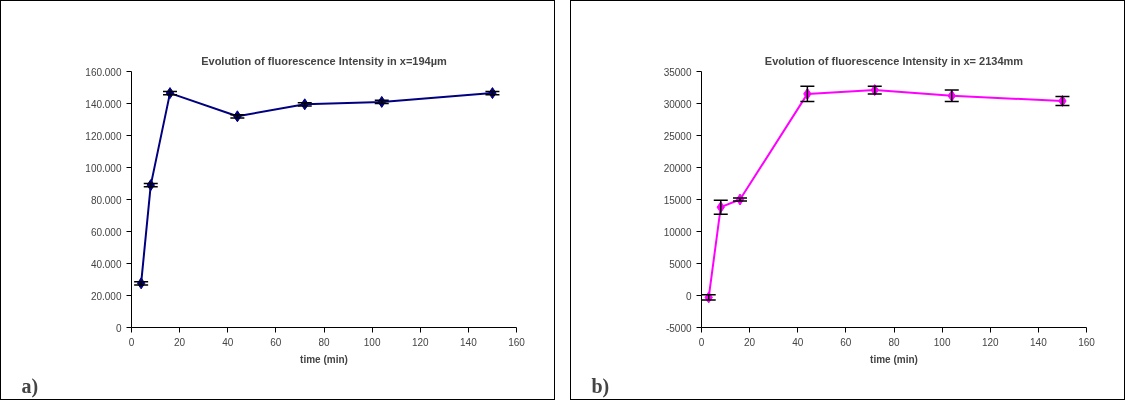 Image resolution: width=1133 pixels, height=409 pixels. What do you see at coordinates (103, 104) in the screenshot?
I see `y-tick-label: 140.000` at bounding box center [103, 104].